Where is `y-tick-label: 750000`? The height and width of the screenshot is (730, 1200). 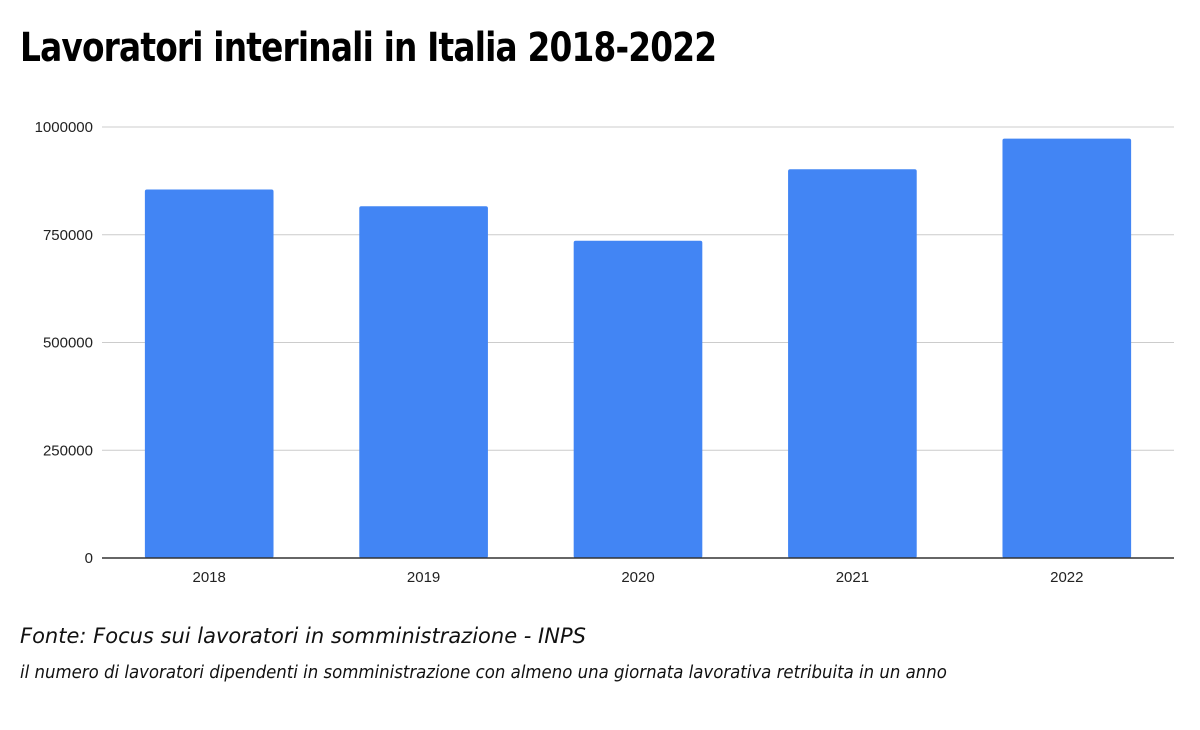
y-tick-label: 750000 is located at coordinates (68, 235).